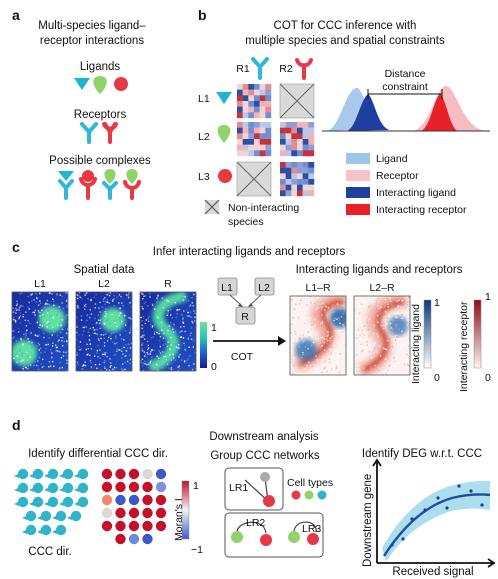  What do you see at coordinates (16, 247) in the screenshot?
I see `panel-c-label: c` at bounding box center [16, 247].